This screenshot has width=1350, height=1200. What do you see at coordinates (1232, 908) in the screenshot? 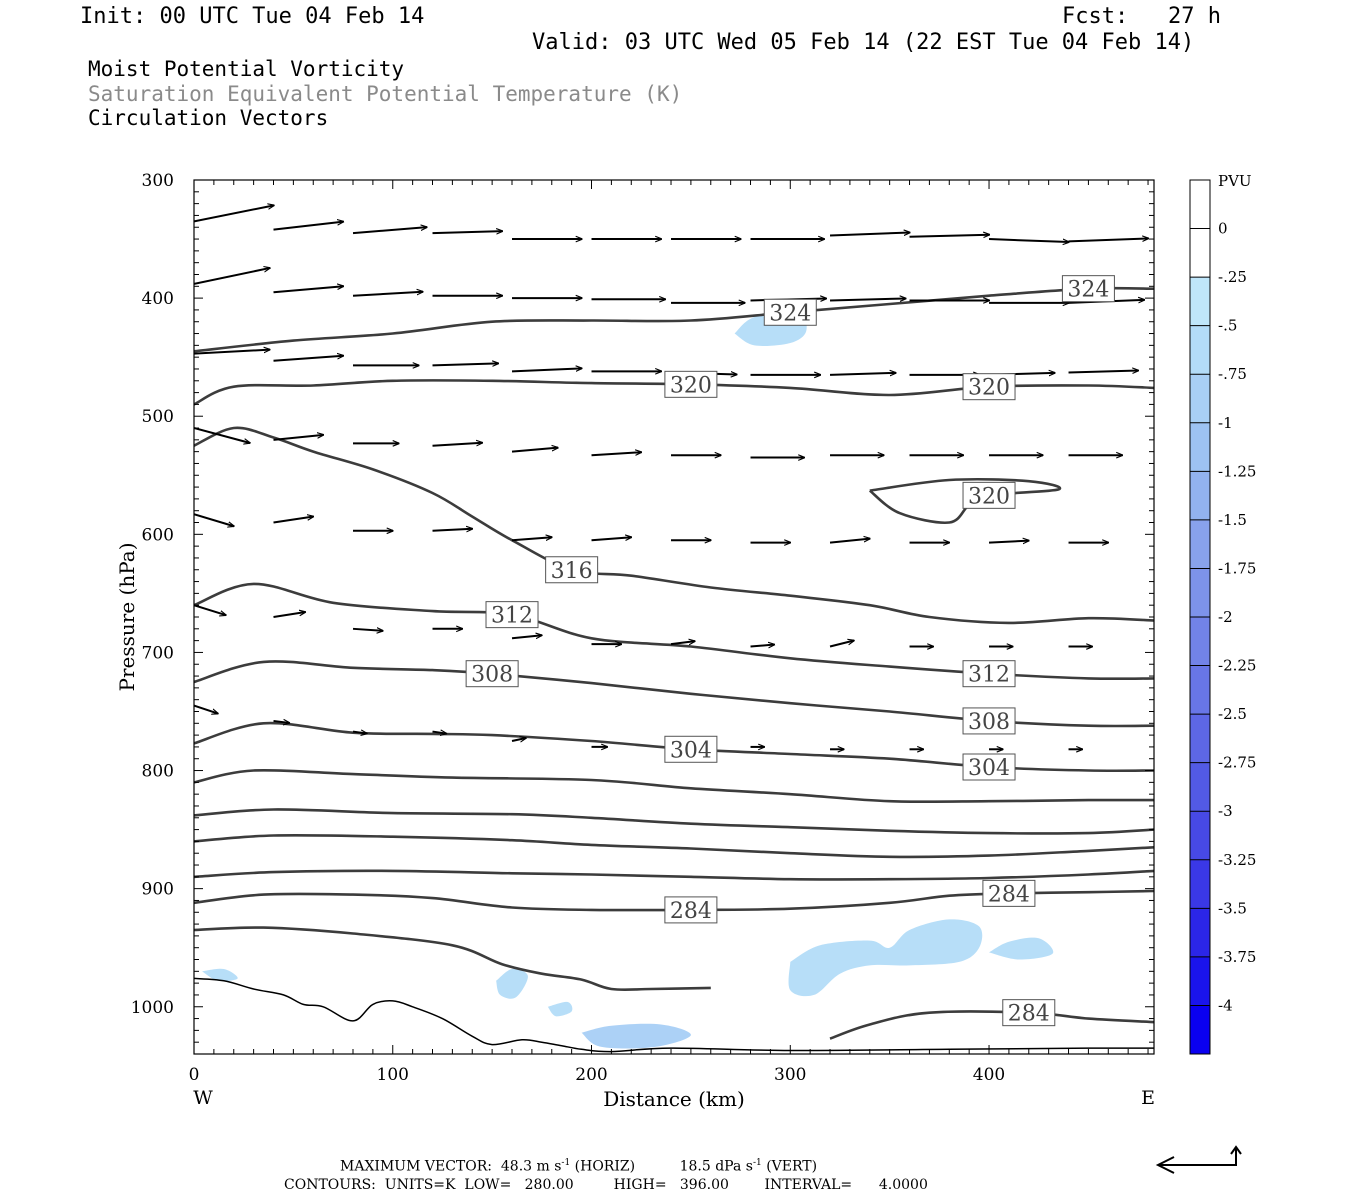
I see `colorbar-label: -3.5` at bounding box center [1232, 908].